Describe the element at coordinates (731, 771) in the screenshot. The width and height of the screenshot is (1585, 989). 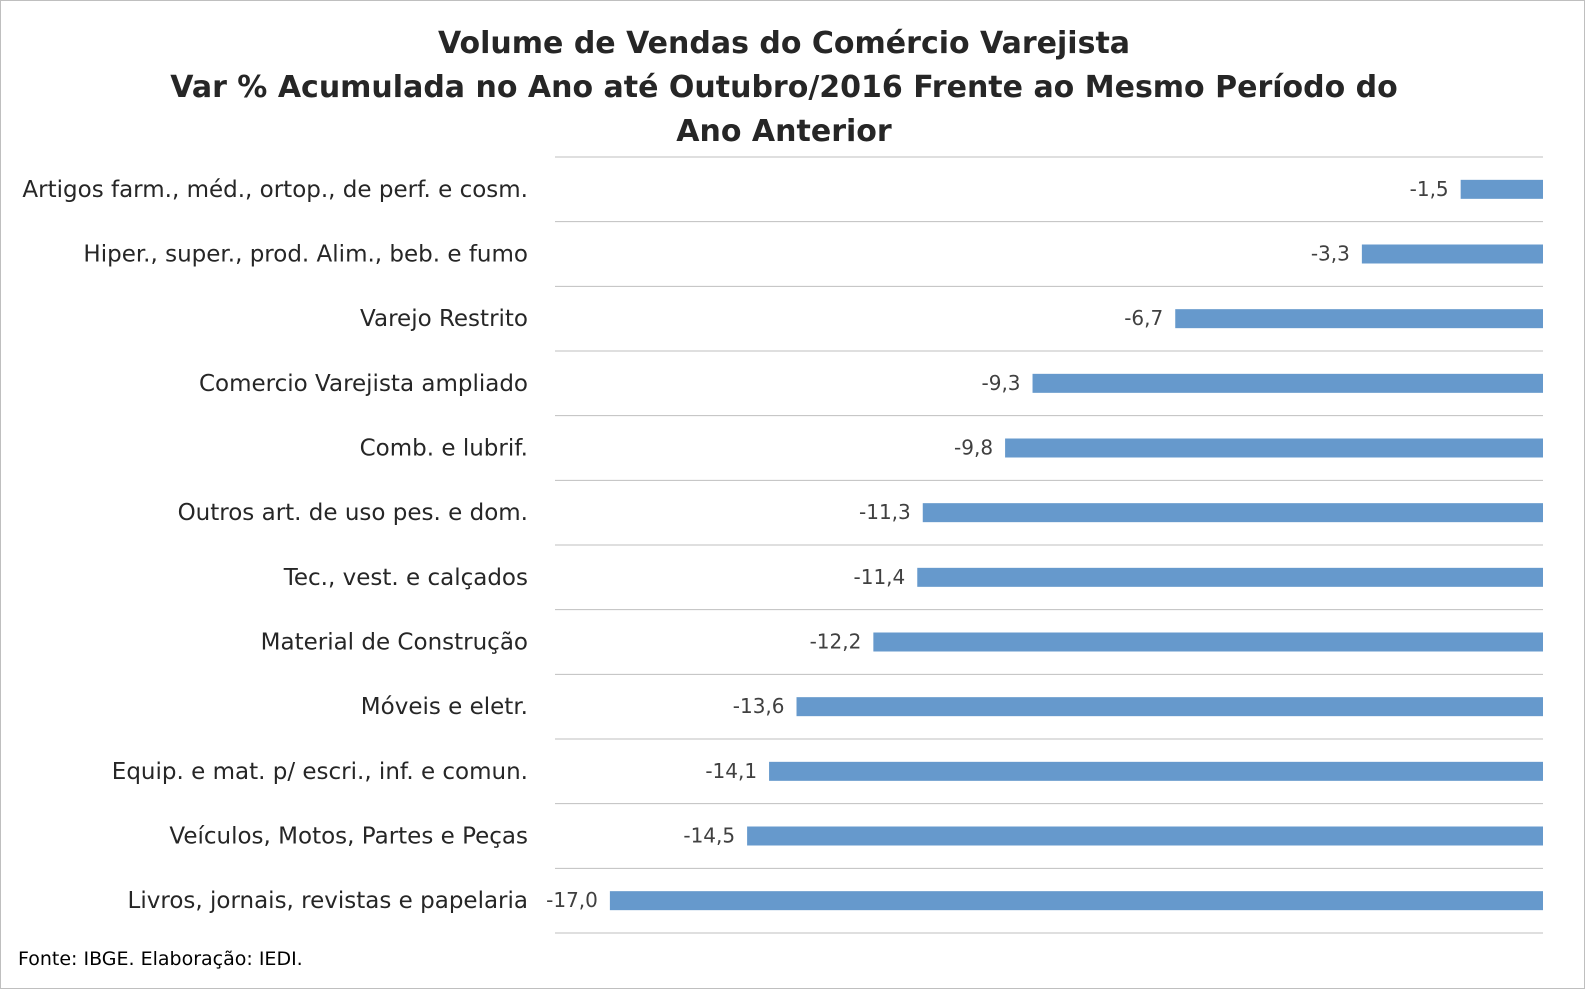
I see `value-label: -14,1` at that location.